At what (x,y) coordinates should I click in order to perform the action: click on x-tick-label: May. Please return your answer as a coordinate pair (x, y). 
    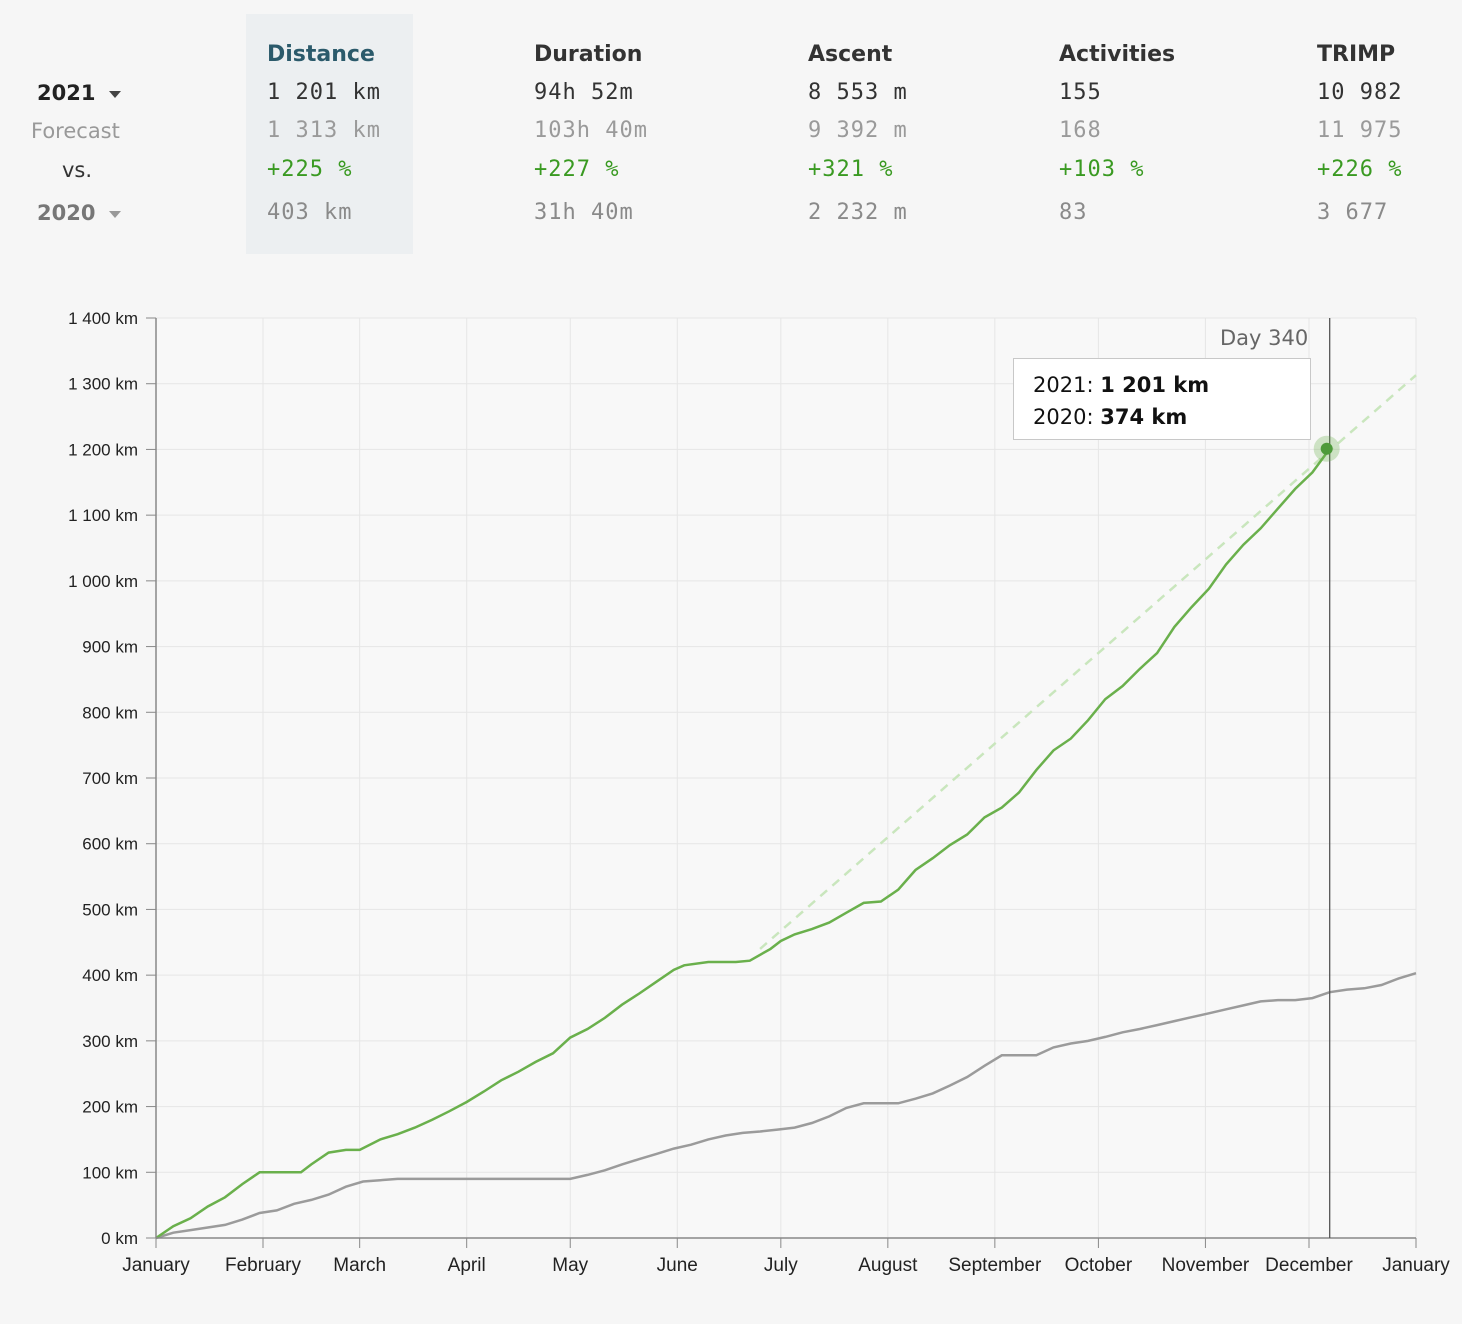
    Looking at the image, I should click on (570, 1265).